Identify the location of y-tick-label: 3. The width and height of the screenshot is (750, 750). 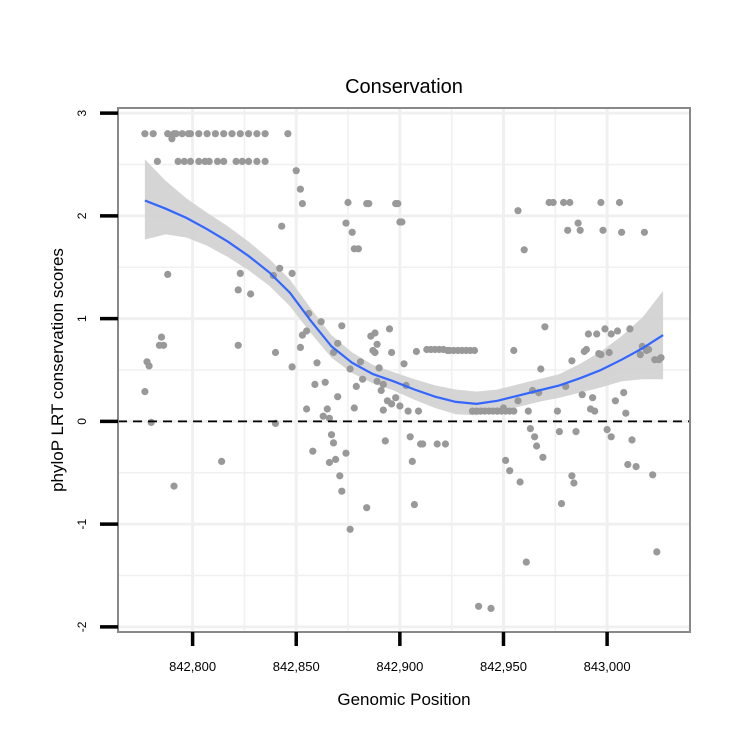
(82, 112).